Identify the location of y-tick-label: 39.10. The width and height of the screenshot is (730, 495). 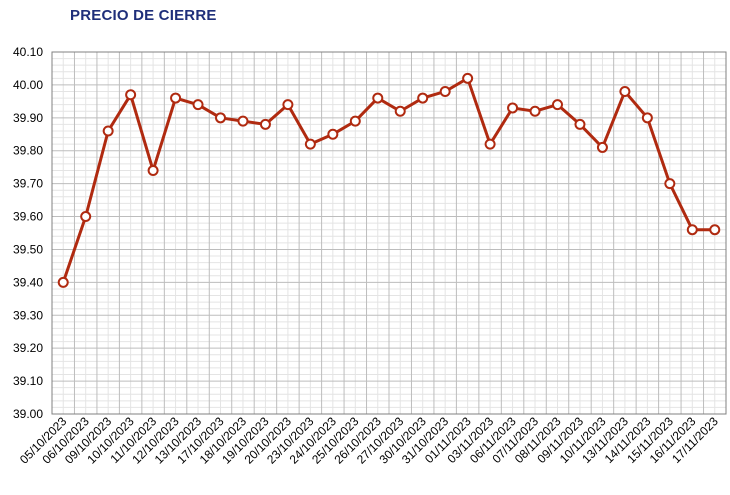
(28, 381).